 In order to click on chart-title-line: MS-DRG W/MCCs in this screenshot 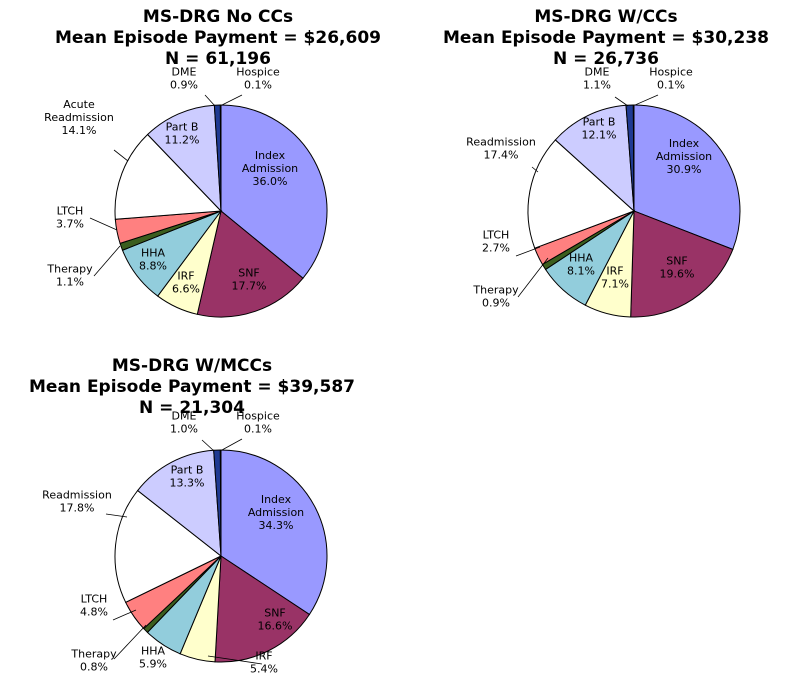, I will do `click(192, 366)`.